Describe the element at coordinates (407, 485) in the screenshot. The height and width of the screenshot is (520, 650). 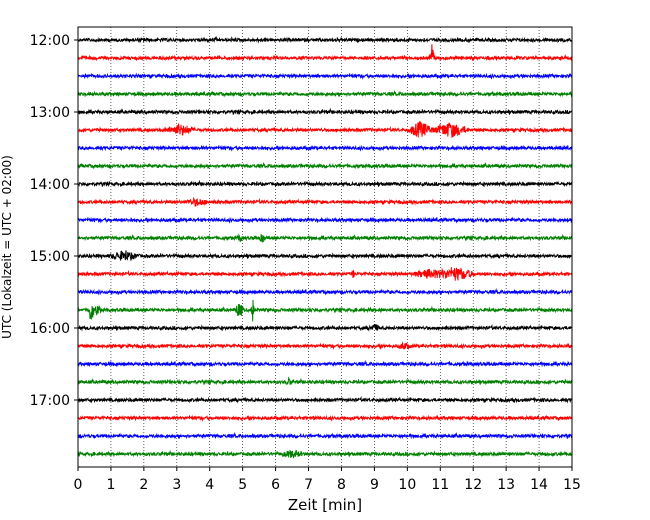
I see `x-tick-label: 10` at that location.